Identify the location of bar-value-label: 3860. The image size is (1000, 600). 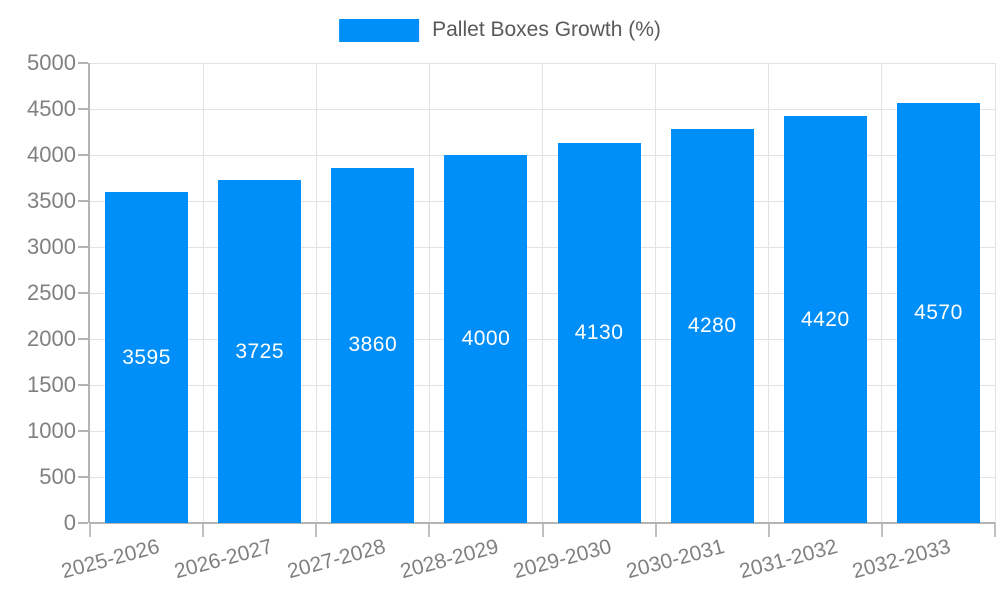
(373, 345).